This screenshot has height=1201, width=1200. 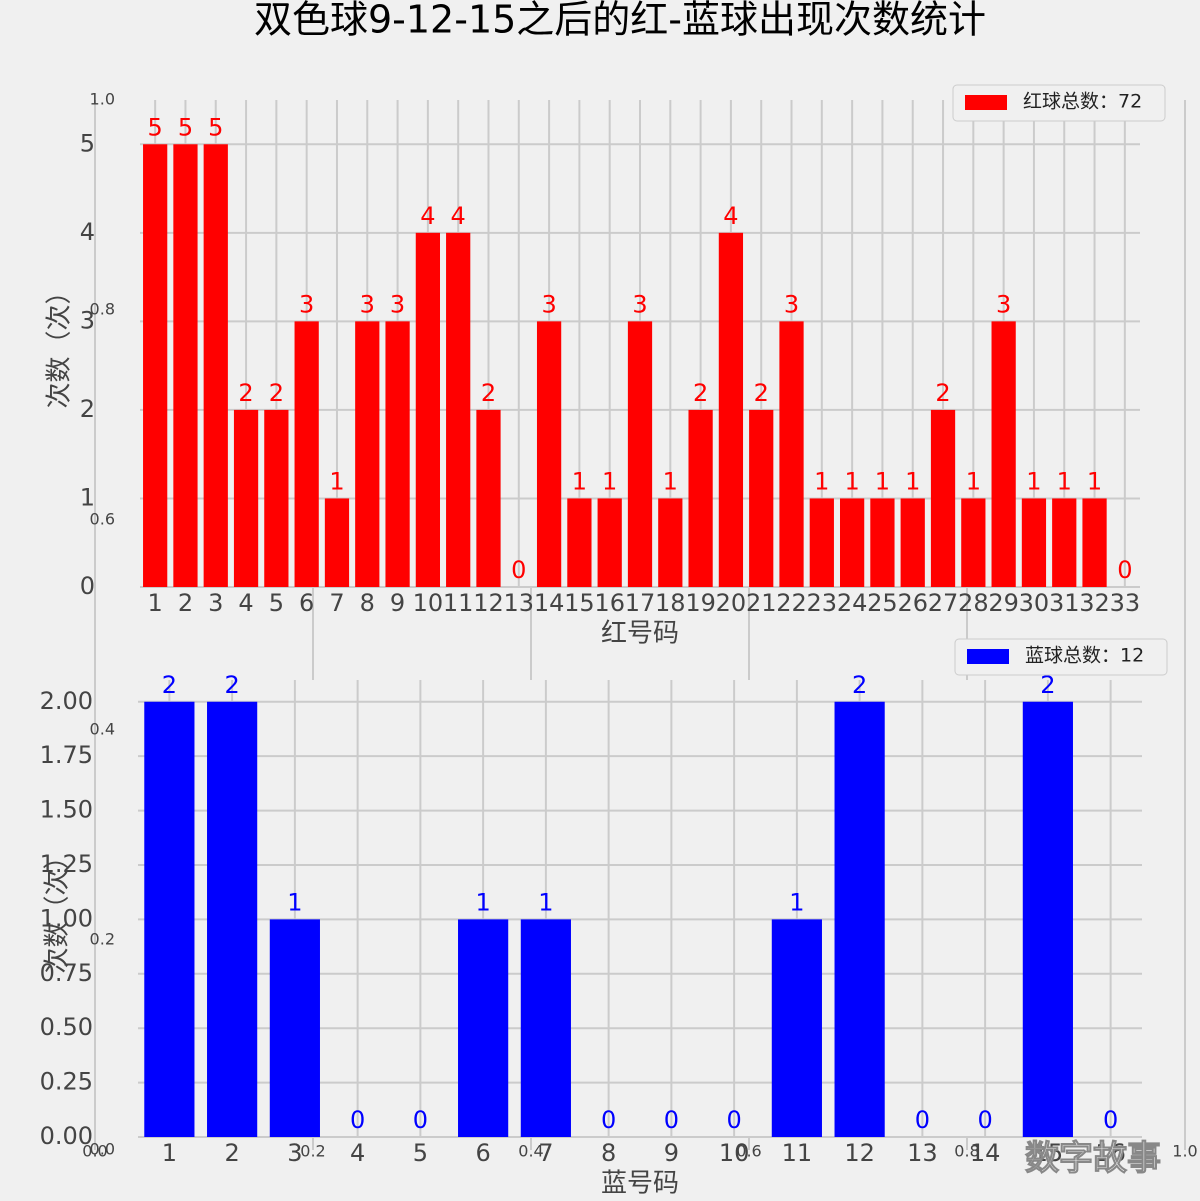 What do you see at coordinates (640, 634) in the screenshot?
I see `x-axis-label: 红号码` at bounding box center [640, 634].